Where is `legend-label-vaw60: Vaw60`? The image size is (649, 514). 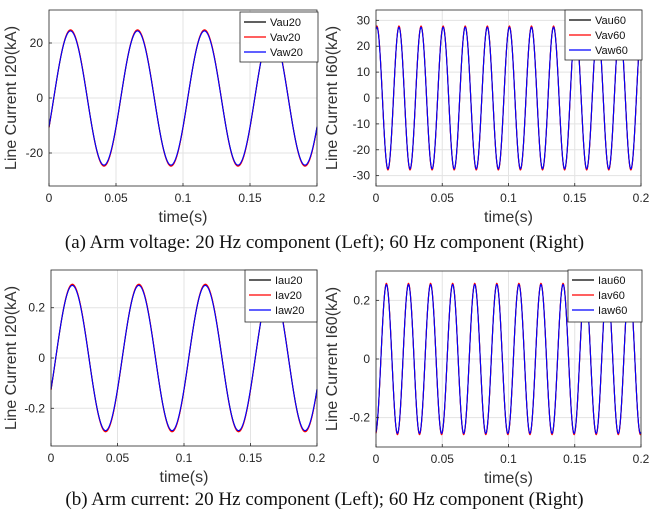
legend-label-vaw60: Vaw60 is located at coordinates (611, 51).